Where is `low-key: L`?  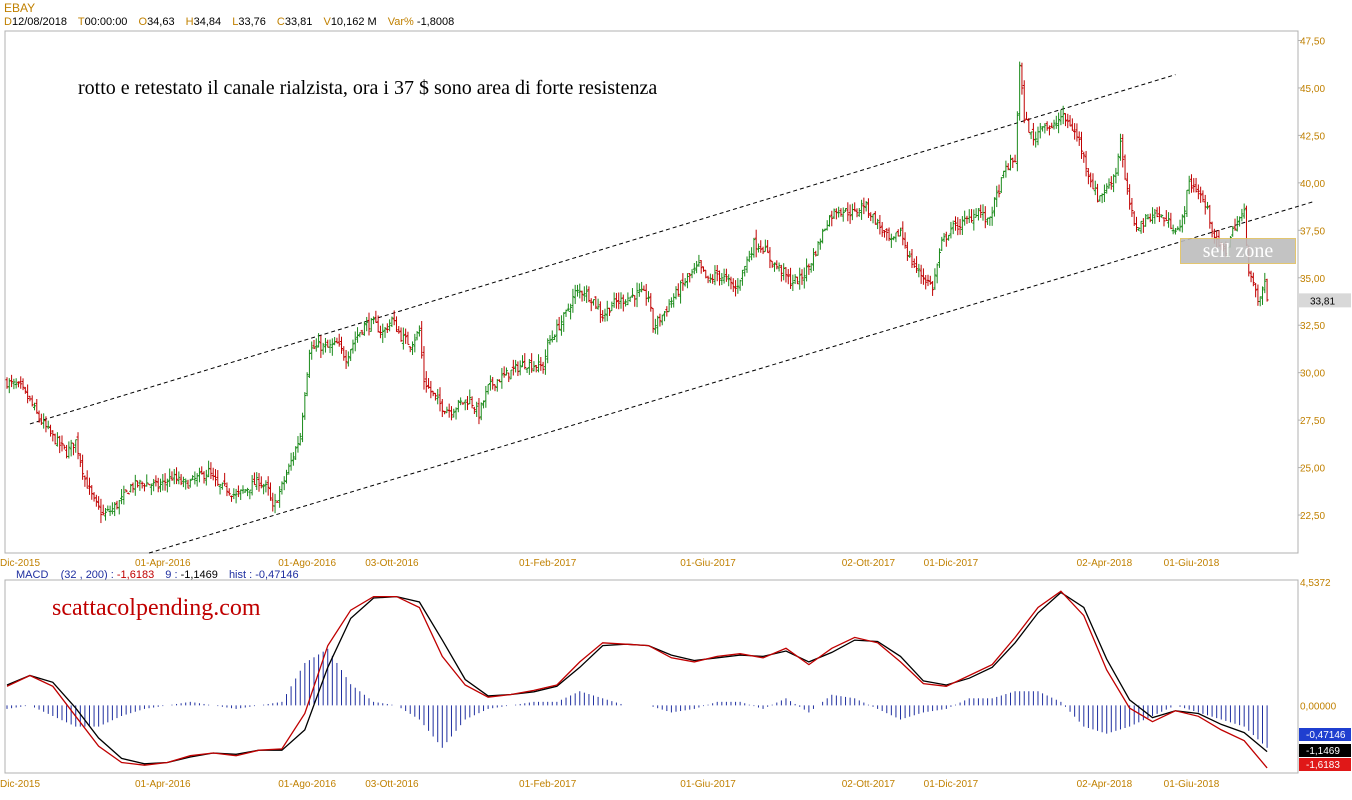 low-key: L is located at coordinates (235, 22).